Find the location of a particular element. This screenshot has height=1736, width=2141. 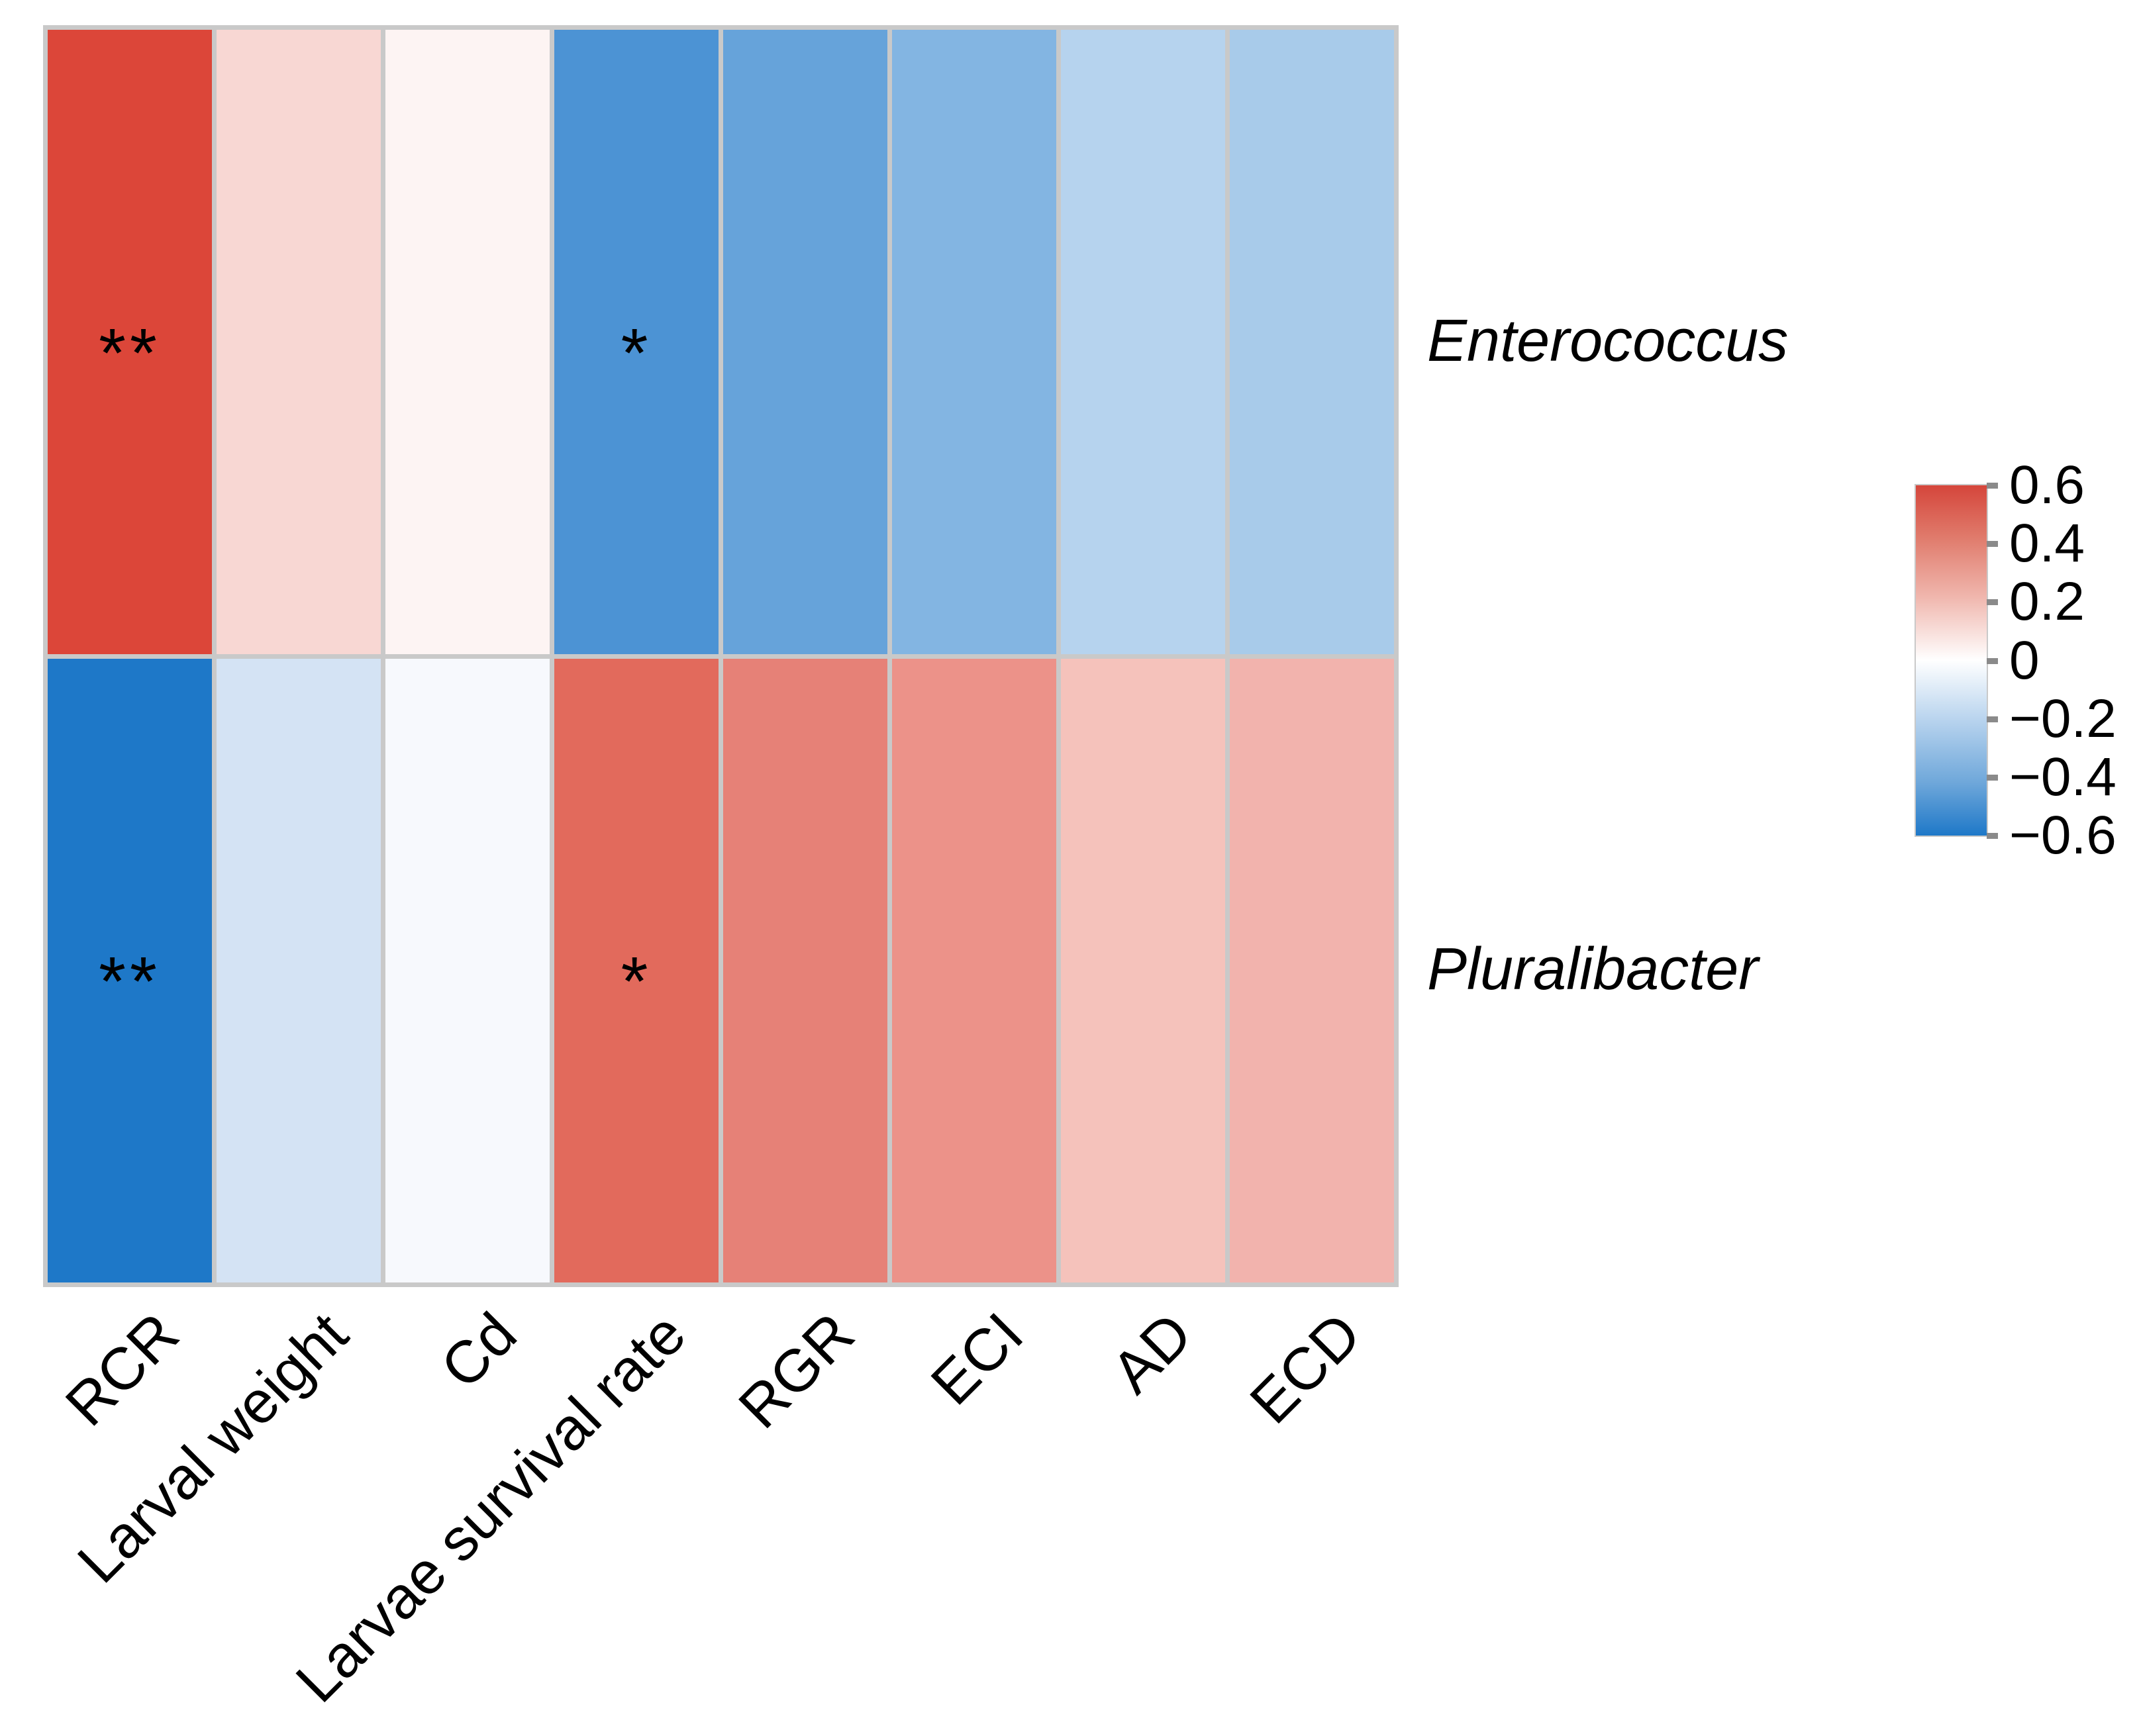

heatmap-cell-pluralibacter-ad is located at coordinates (1143, 970).